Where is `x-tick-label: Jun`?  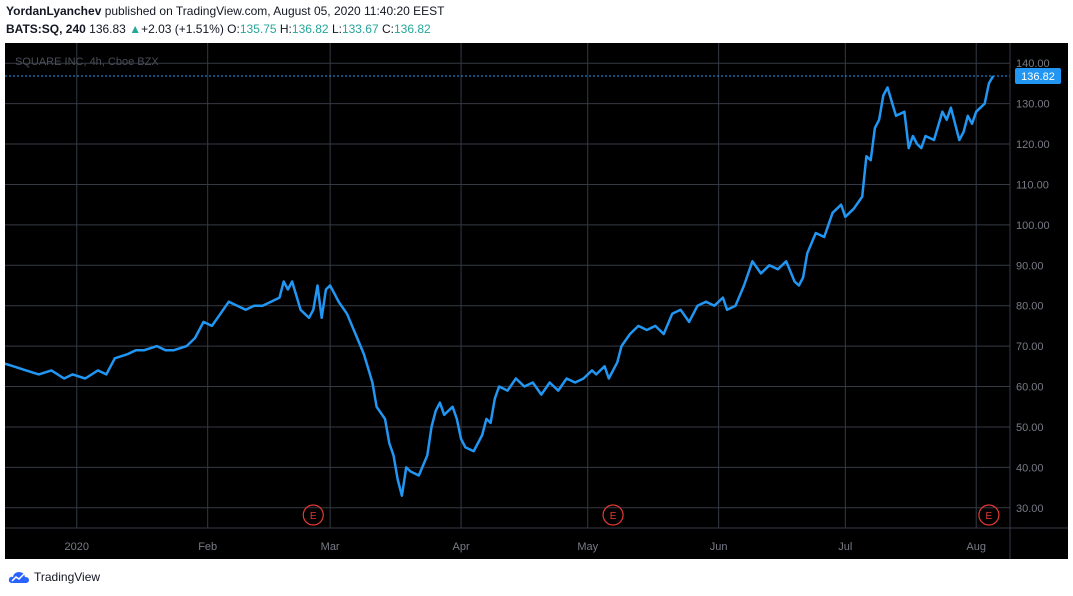
x-tick-label: Jun is located at coordinates (719, 547).